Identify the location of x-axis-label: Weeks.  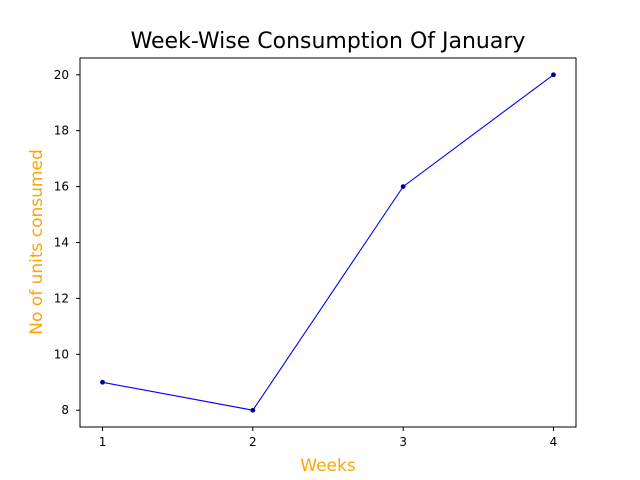
(328, 466).